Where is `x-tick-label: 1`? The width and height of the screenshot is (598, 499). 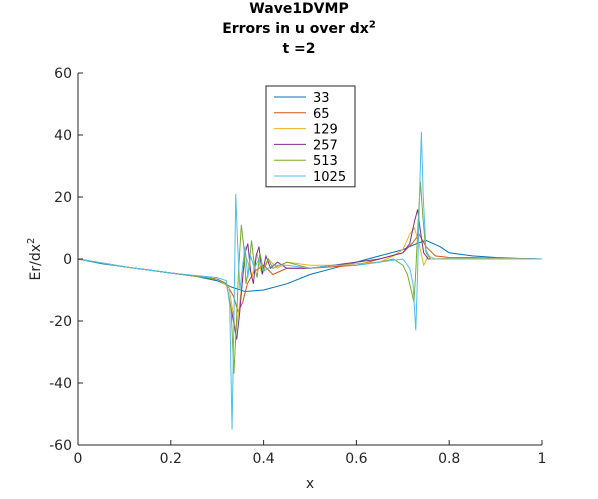 x-tick-label: 1 is located at coordinates (542, 459).